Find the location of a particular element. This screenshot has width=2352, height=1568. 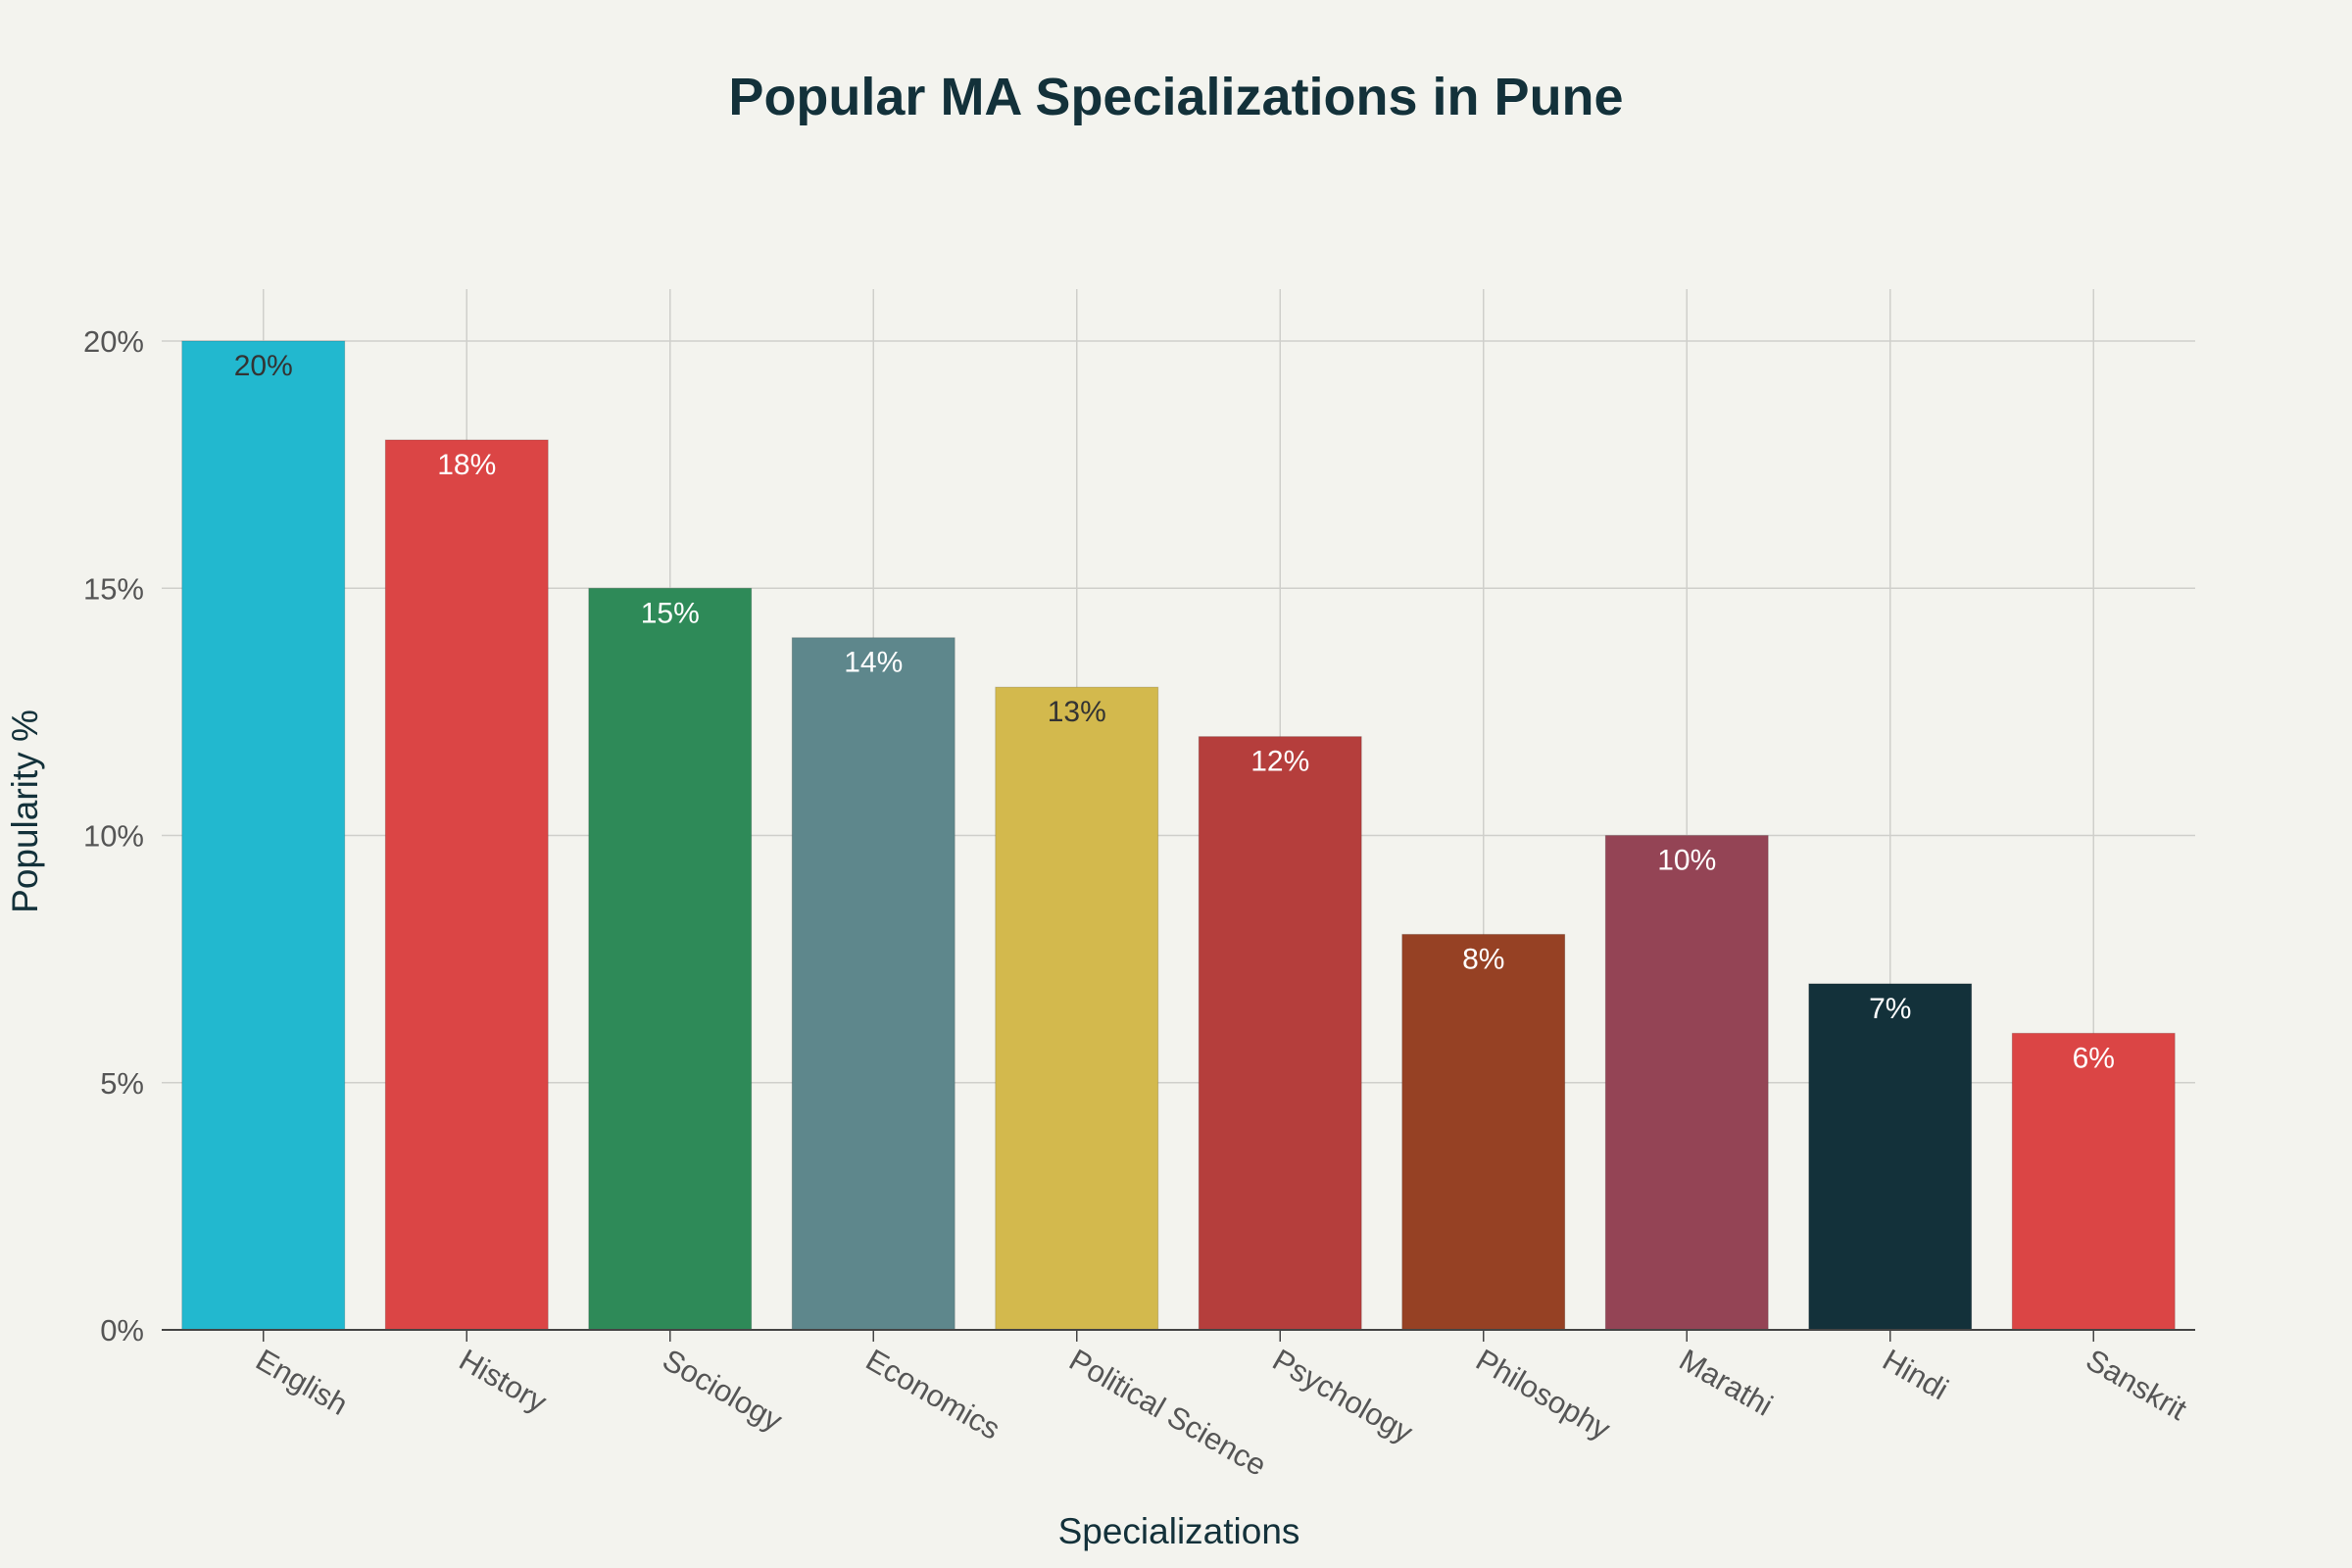

x-tick-label: History is located at coordinates (504, 1381).